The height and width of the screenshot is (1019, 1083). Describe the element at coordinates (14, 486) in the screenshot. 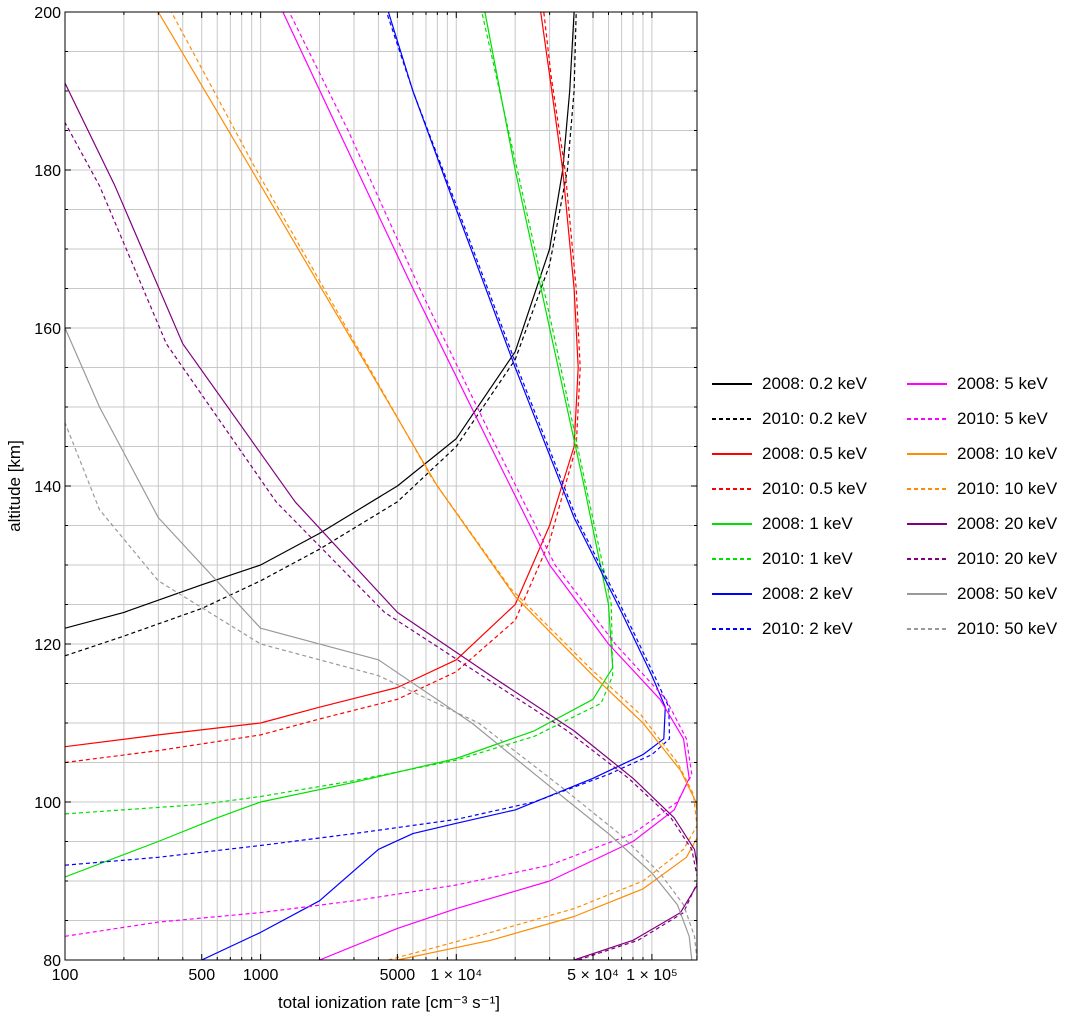

I see `y-axis-title: altitude [km]` at that location.